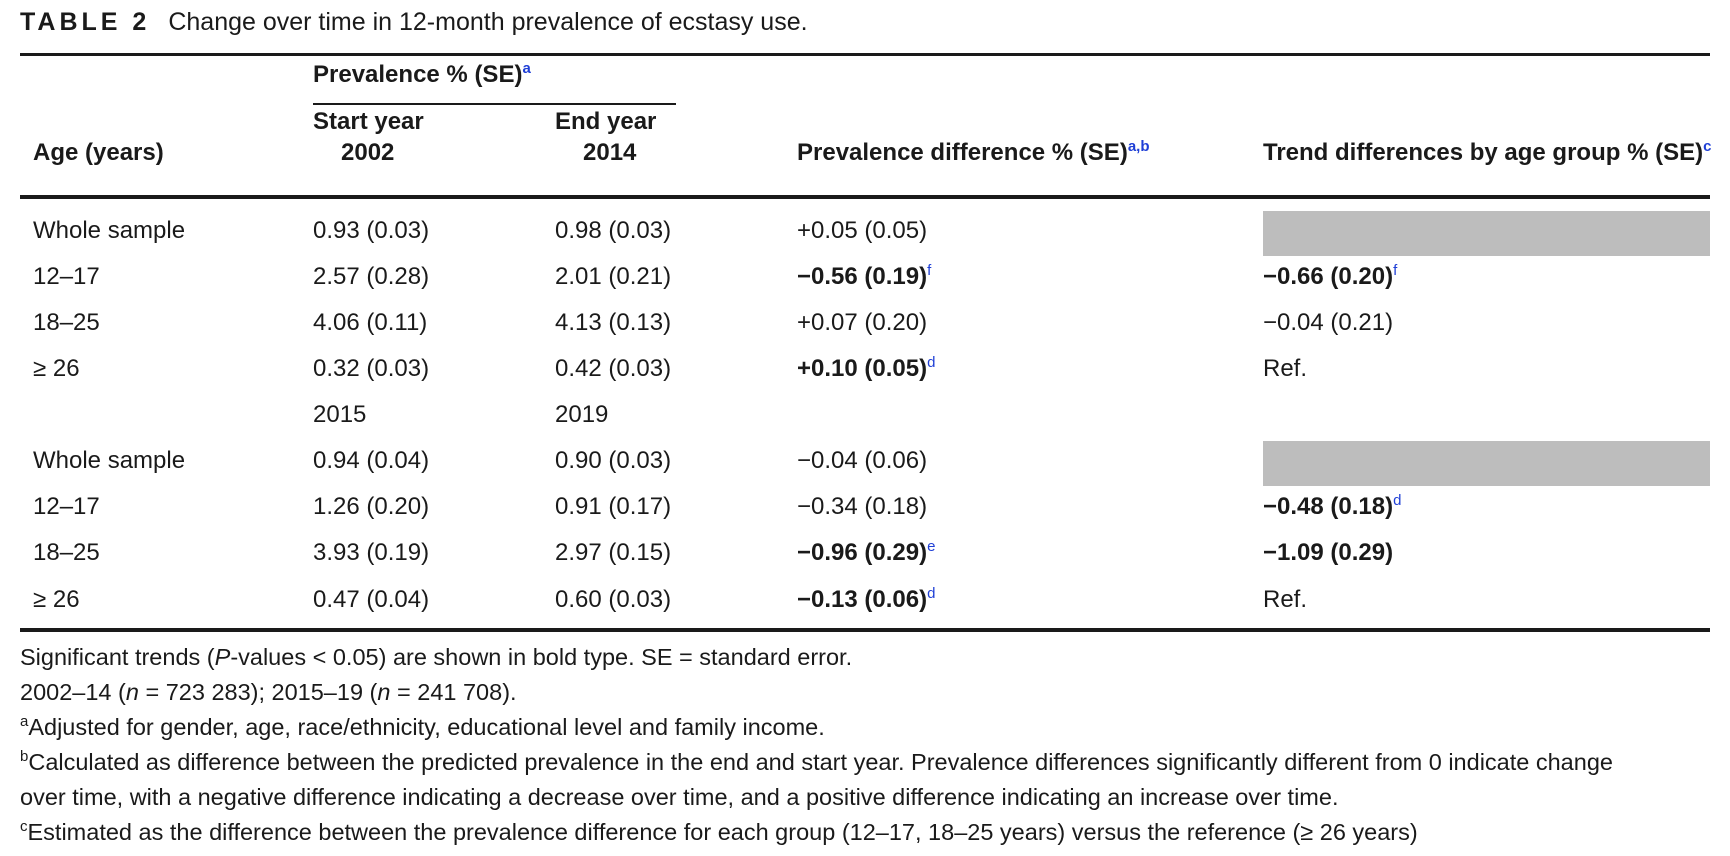 The width and height of the screenshot is (1730, 856). I want to click on diff-cell: +0.05 (0.05), so click(862, 230).